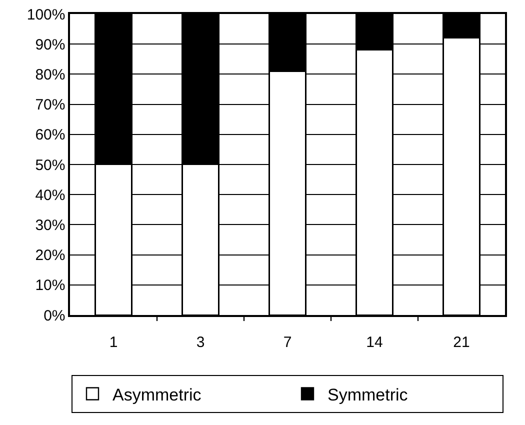  I want to click on x-tick-label: 3, so click(200, 342).